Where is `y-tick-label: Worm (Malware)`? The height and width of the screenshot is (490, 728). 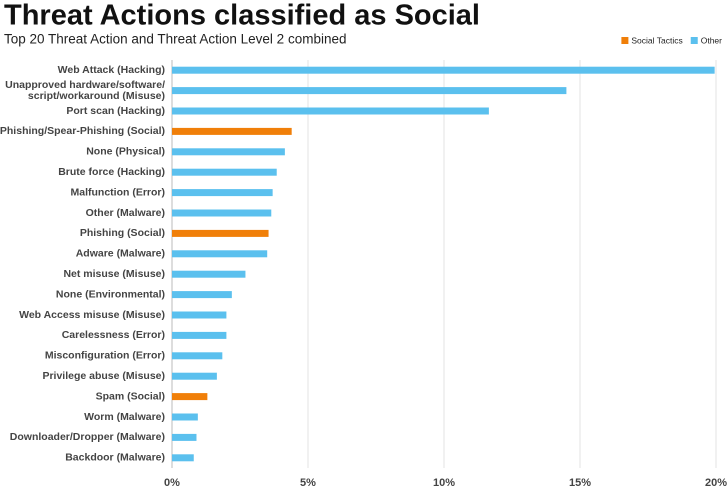 y-tick-label: Worm (Malware) is located at coordinates (124, 417).